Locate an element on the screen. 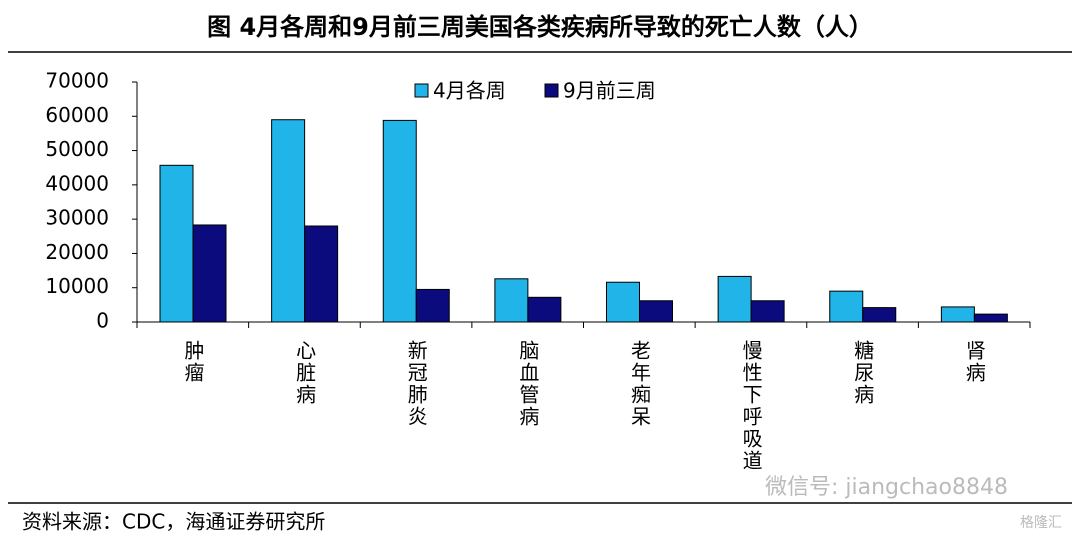  y-tick-label: 20000 is located at coordinates (77, 252).